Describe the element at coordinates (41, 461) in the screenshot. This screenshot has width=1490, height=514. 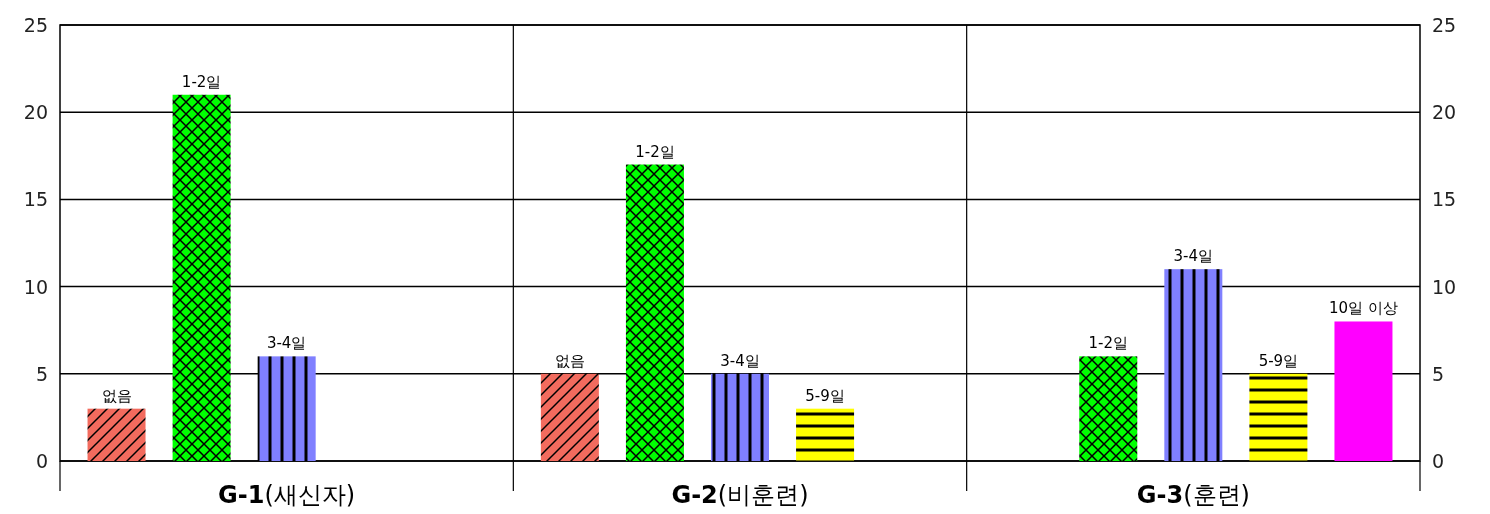
I see `y-tick-label: 0` at that location.